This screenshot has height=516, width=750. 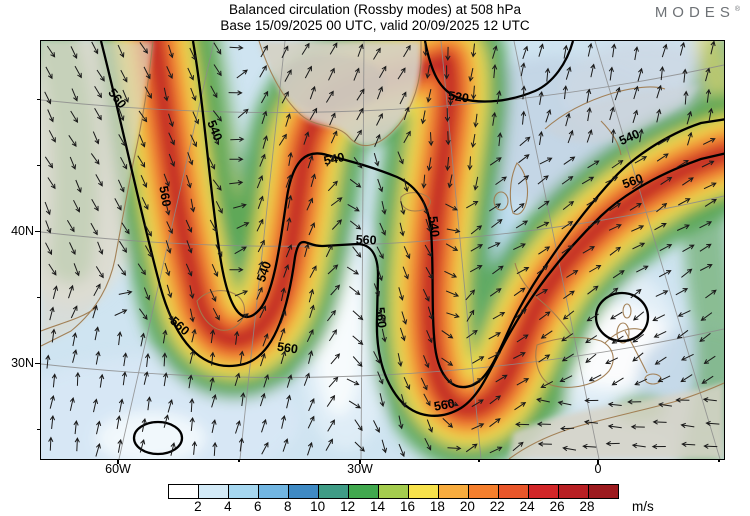 What do you see at coordinates (527, 506) in the screenshot?
I see `colorbar-tick-label: 24` at bounding box center [527, 506].